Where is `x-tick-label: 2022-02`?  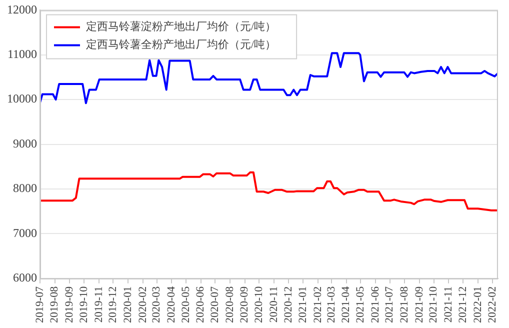
x-tick-label: 2022-02 is located at coordinates (492, 305).